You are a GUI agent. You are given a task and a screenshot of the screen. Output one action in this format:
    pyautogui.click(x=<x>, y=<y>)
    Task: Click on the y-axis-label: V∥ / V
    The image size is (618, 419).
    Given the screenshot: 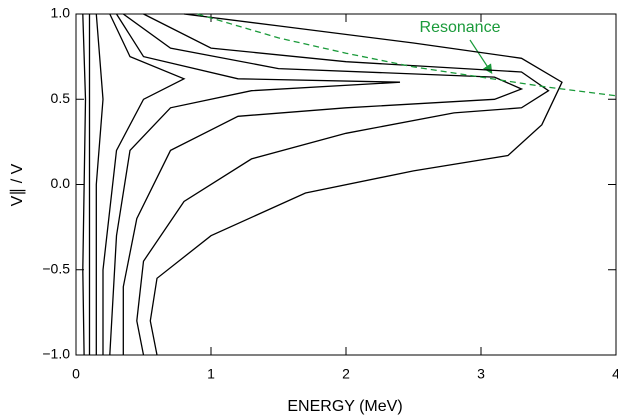 What is the action you would take?
    pyautogui.click(x=17, y=184)
    